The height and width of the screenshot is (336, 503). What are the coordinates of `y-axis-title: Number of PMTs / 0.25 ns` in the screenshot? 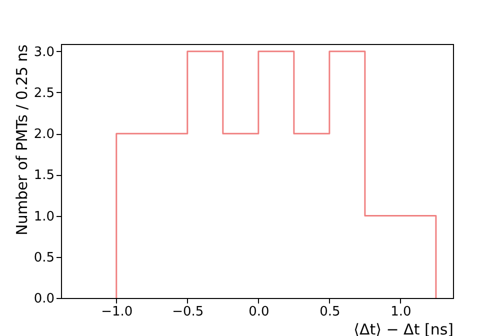 It's located at (21, 140).